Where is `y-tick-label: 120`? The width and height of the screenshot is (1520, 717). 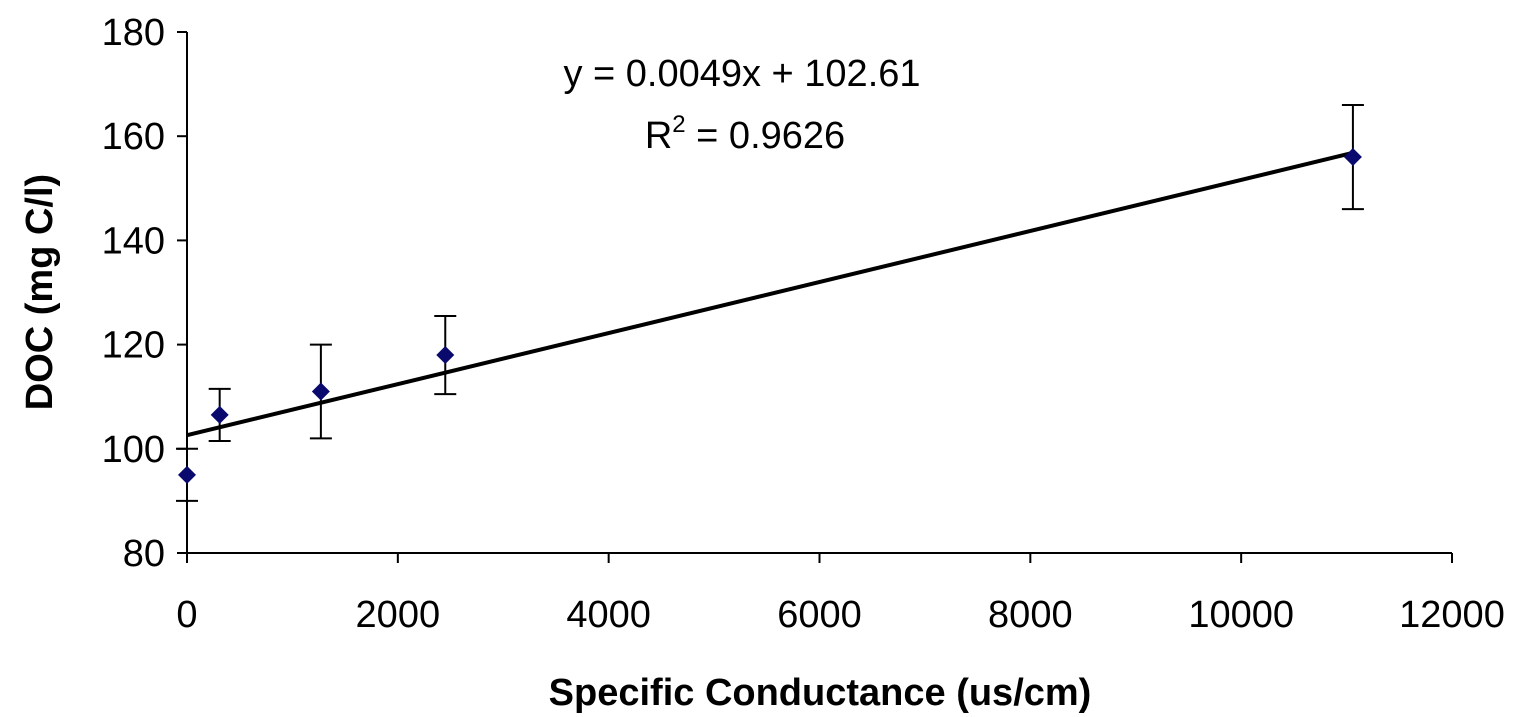 y-tick-label: 120 is located at coordinates (133, 346).